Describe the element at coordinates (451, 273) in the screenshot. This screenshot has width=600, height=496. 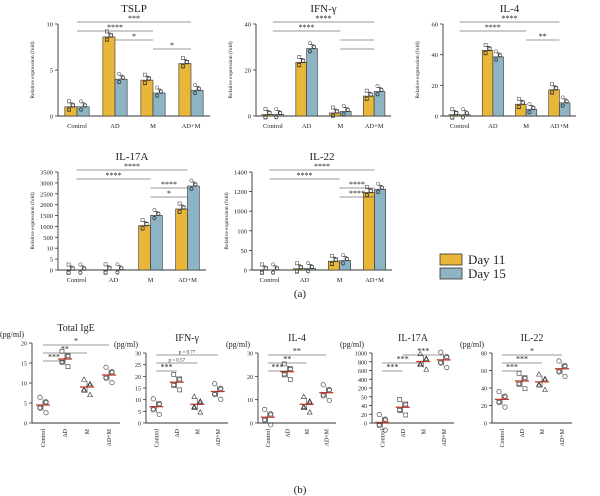
I see `legend-swatch-day15` at that location.